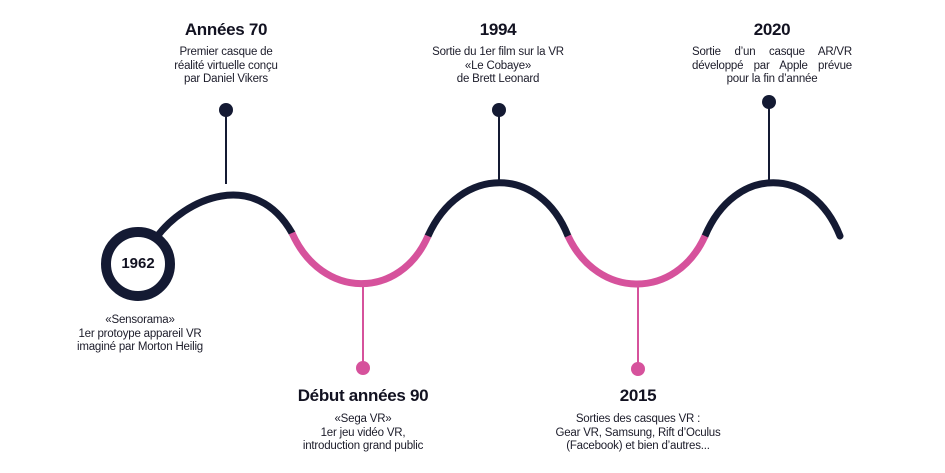 This screenshot has width=945, height=473. What do you see at coordinates (363, 395) in the screenshot?
I see `event-90s-title: Début années 90` at bounding box center [363, 395].